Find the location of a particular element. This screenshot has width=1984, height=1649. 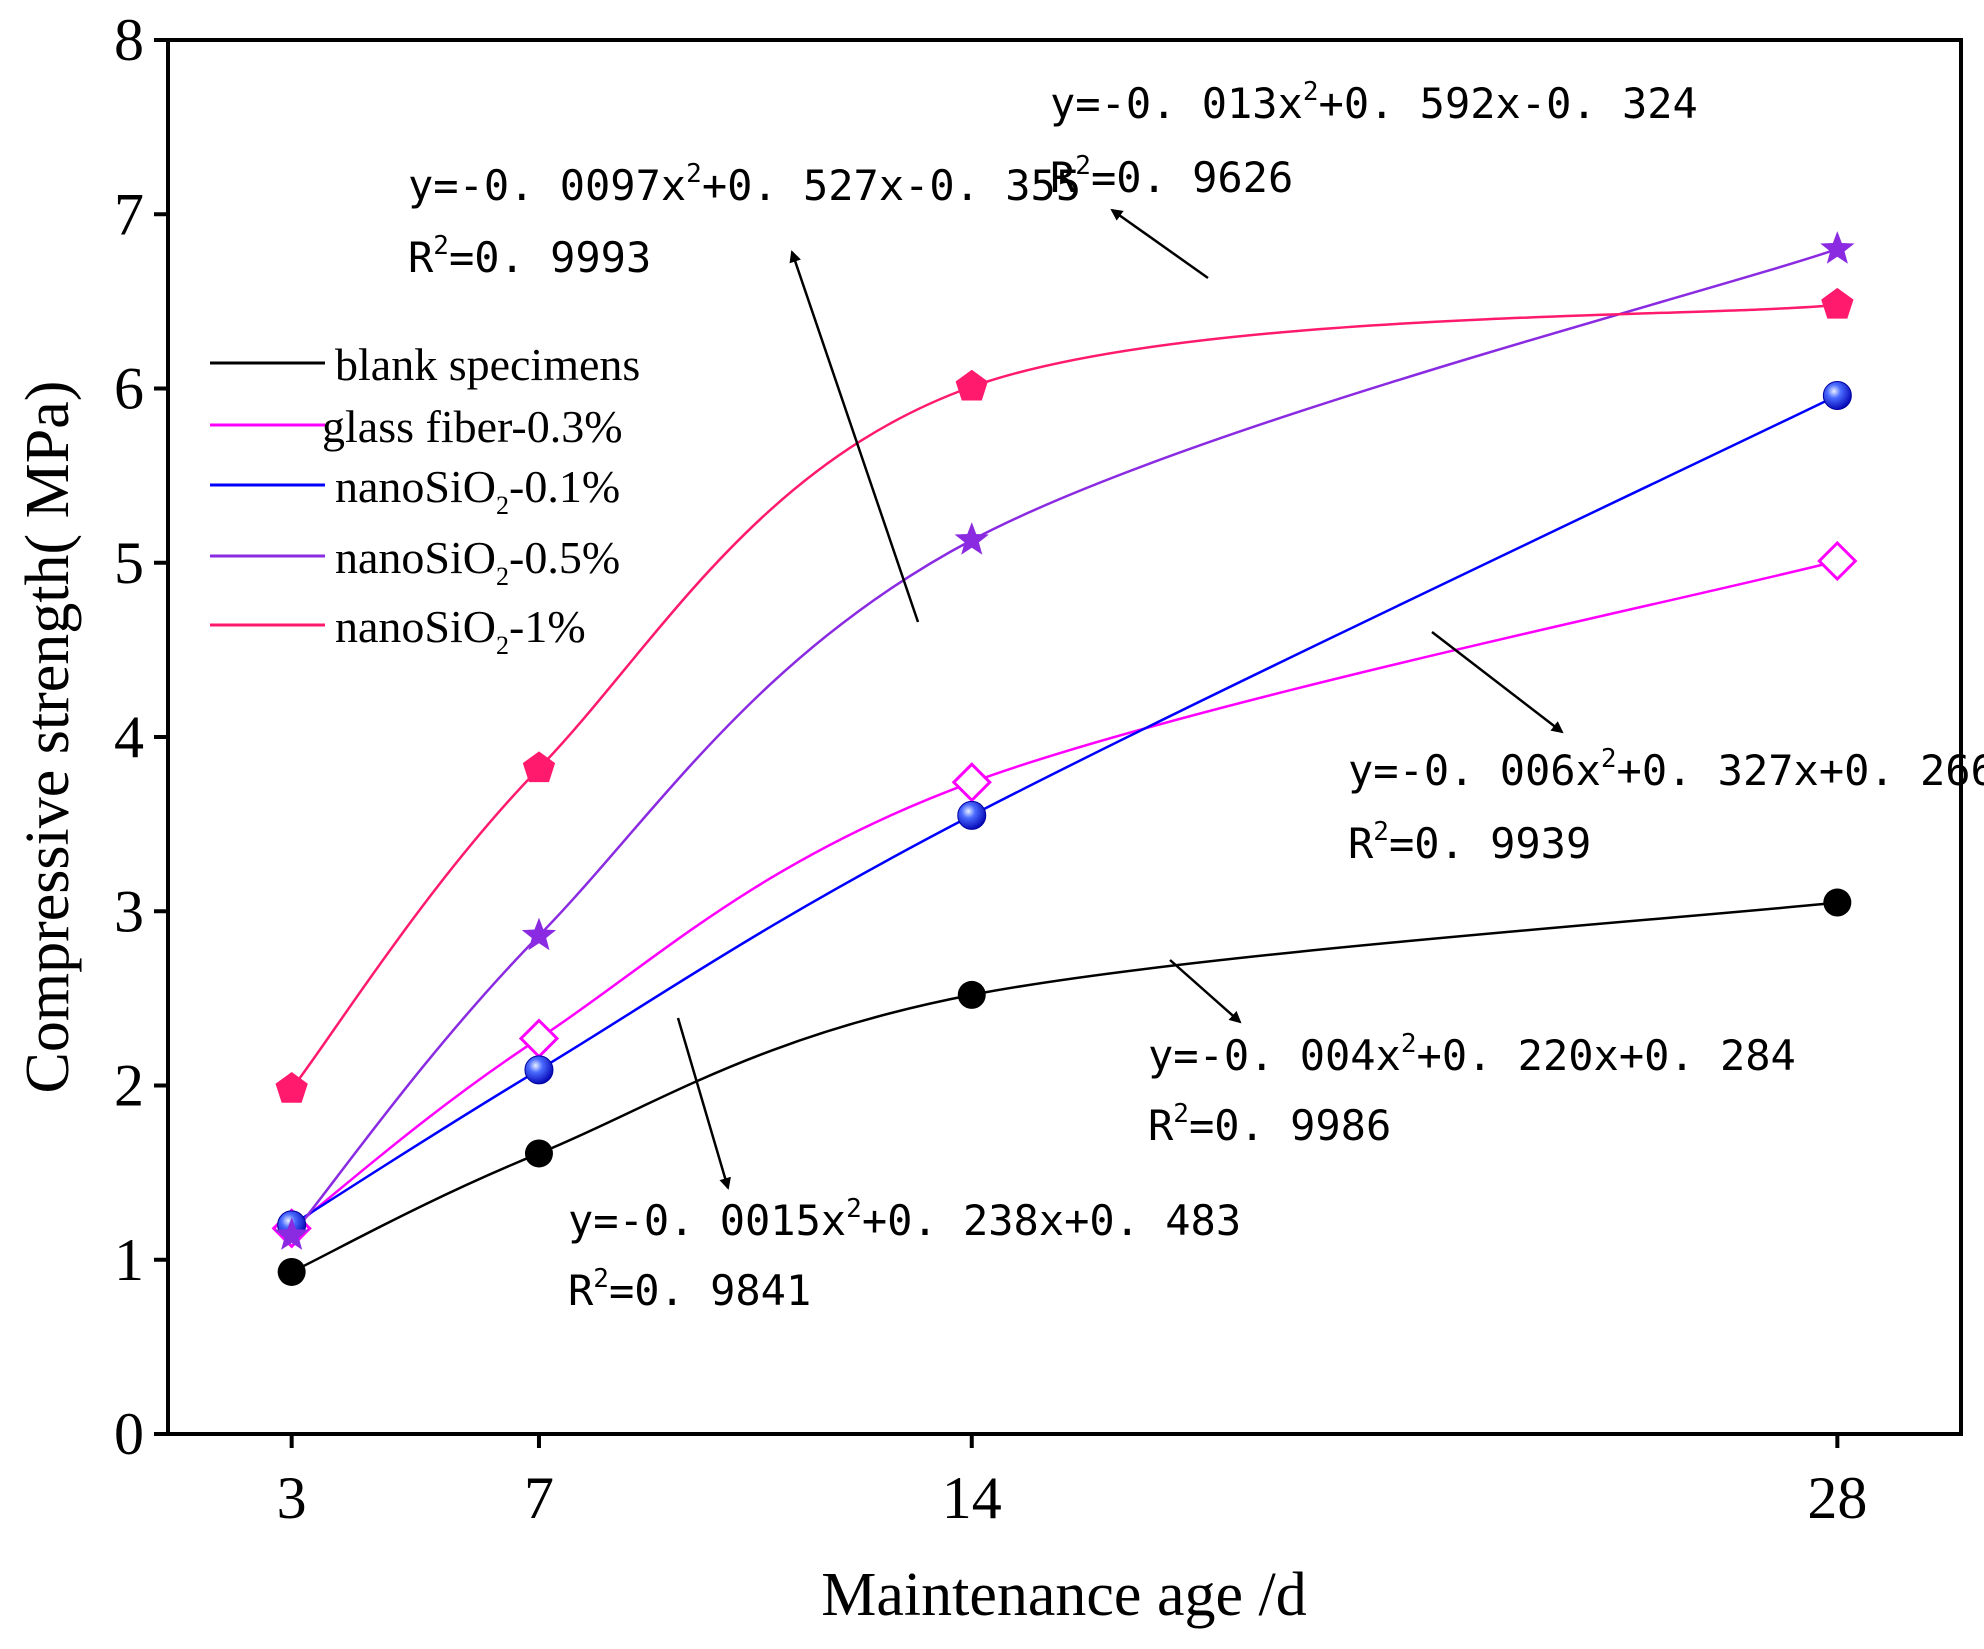

legend-label-blank: blank specimens is located at coordinates (487, 364).